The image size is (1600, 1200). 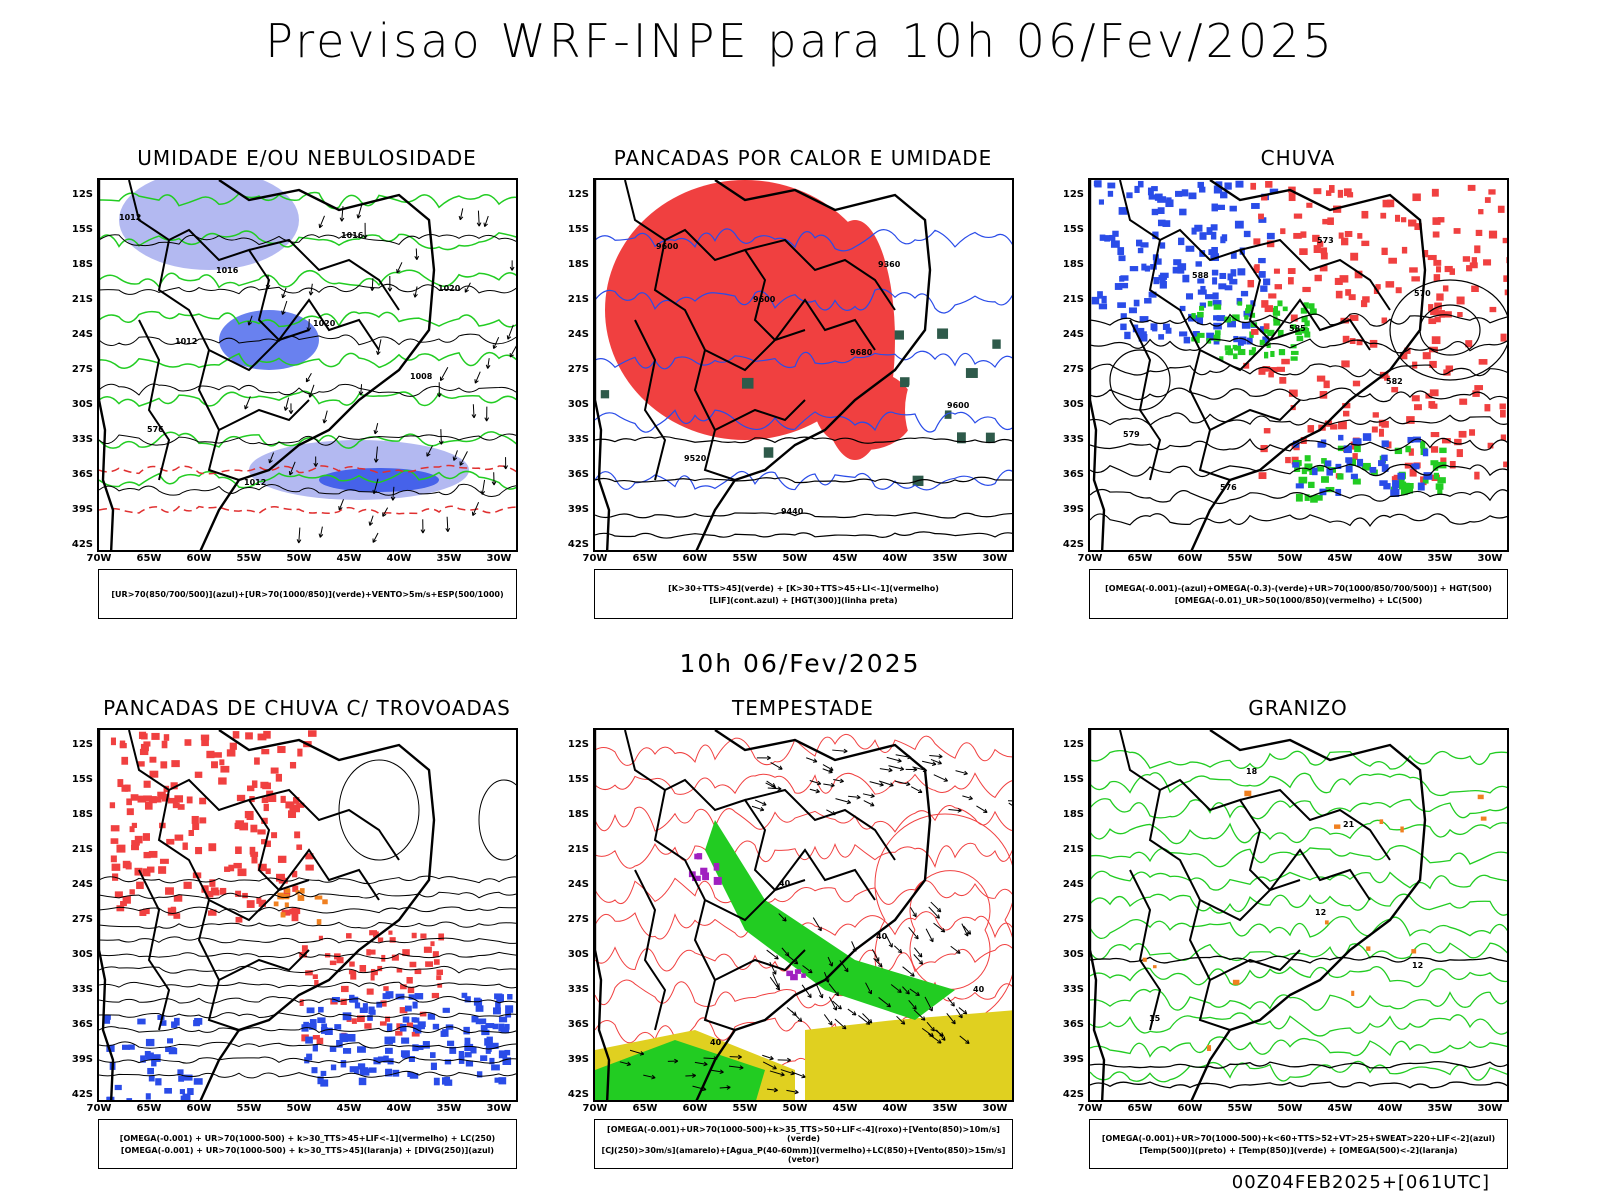 I want to click on latitude-label: 30S, so click(x=82, y=404).